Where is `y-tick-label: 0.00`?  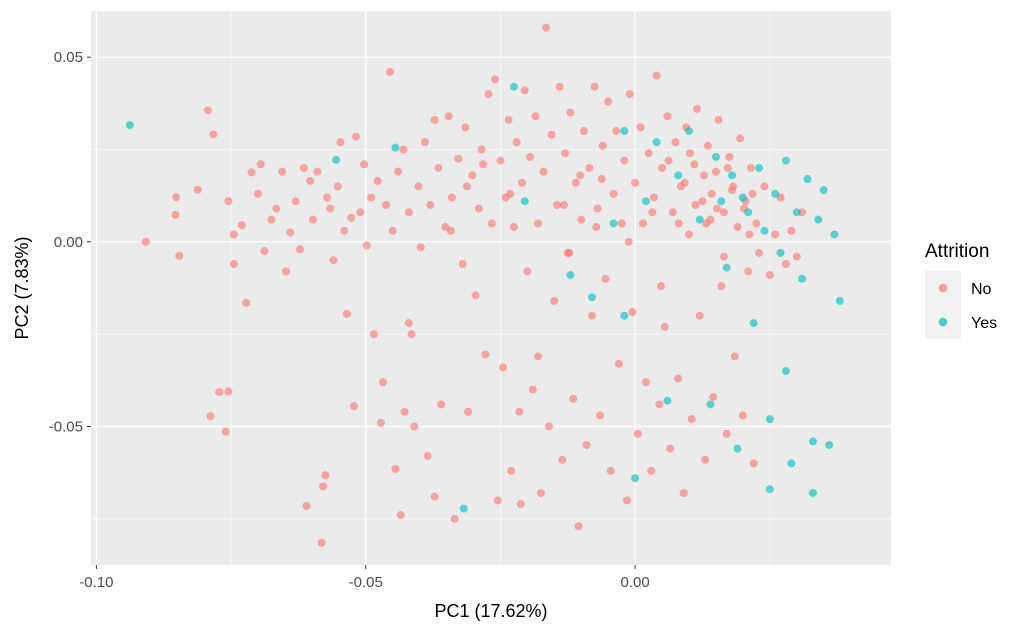
y-tick-label: 0.00 is located at coordinates (68, 242).